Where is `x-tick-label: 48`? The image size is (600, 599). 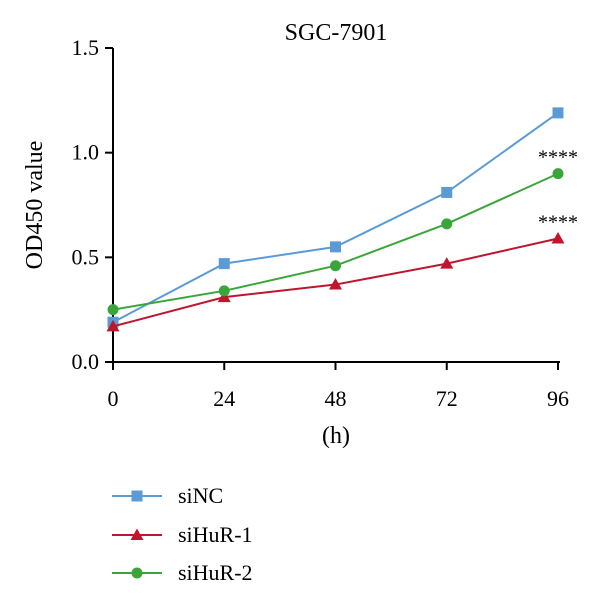 x-tick-label: 48 is located at coordinates (336, 398).